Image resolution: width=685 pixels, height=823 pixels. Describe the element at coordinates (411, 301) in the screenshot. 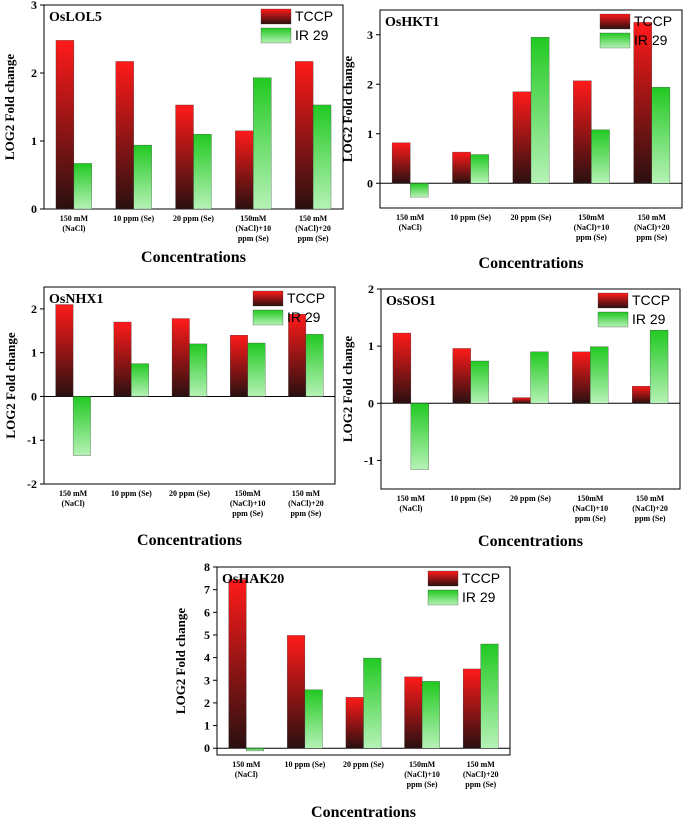

I see `chart-title: OsSOS1` at that location.